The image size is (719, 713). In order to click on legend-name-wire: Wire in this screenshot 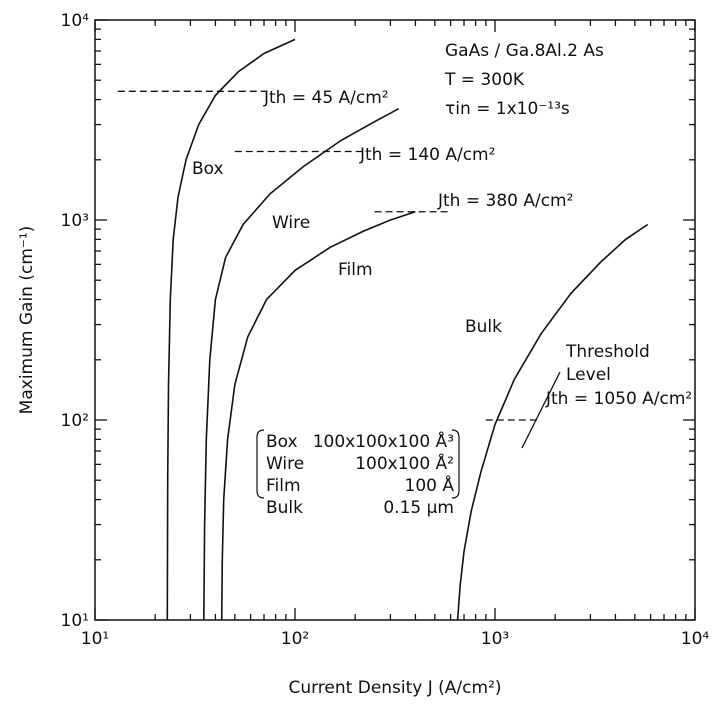, I will do `click(285, 464)`.